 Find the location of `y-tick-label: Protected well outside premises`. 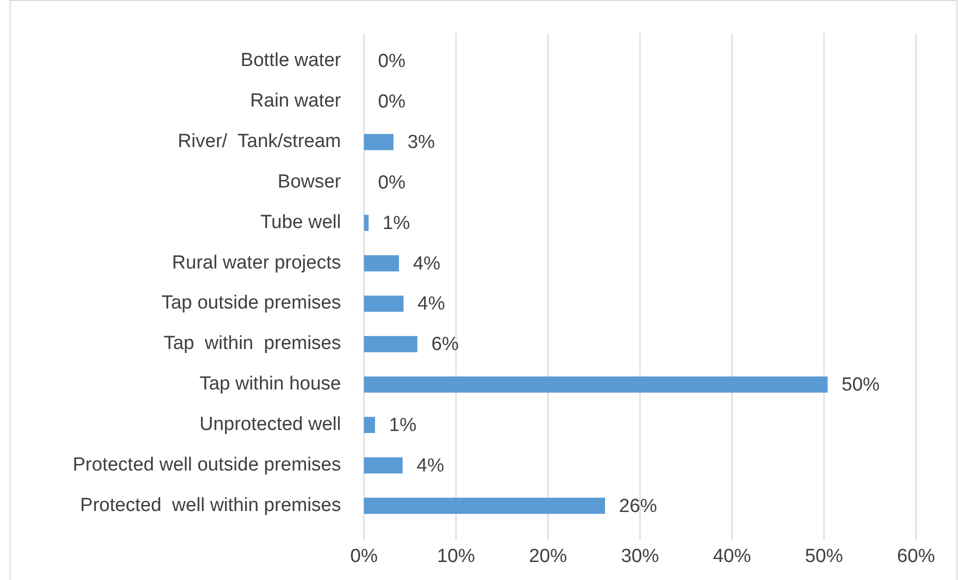

y-tick-label: Protected well outside premises is located at coordinates (206, 465).